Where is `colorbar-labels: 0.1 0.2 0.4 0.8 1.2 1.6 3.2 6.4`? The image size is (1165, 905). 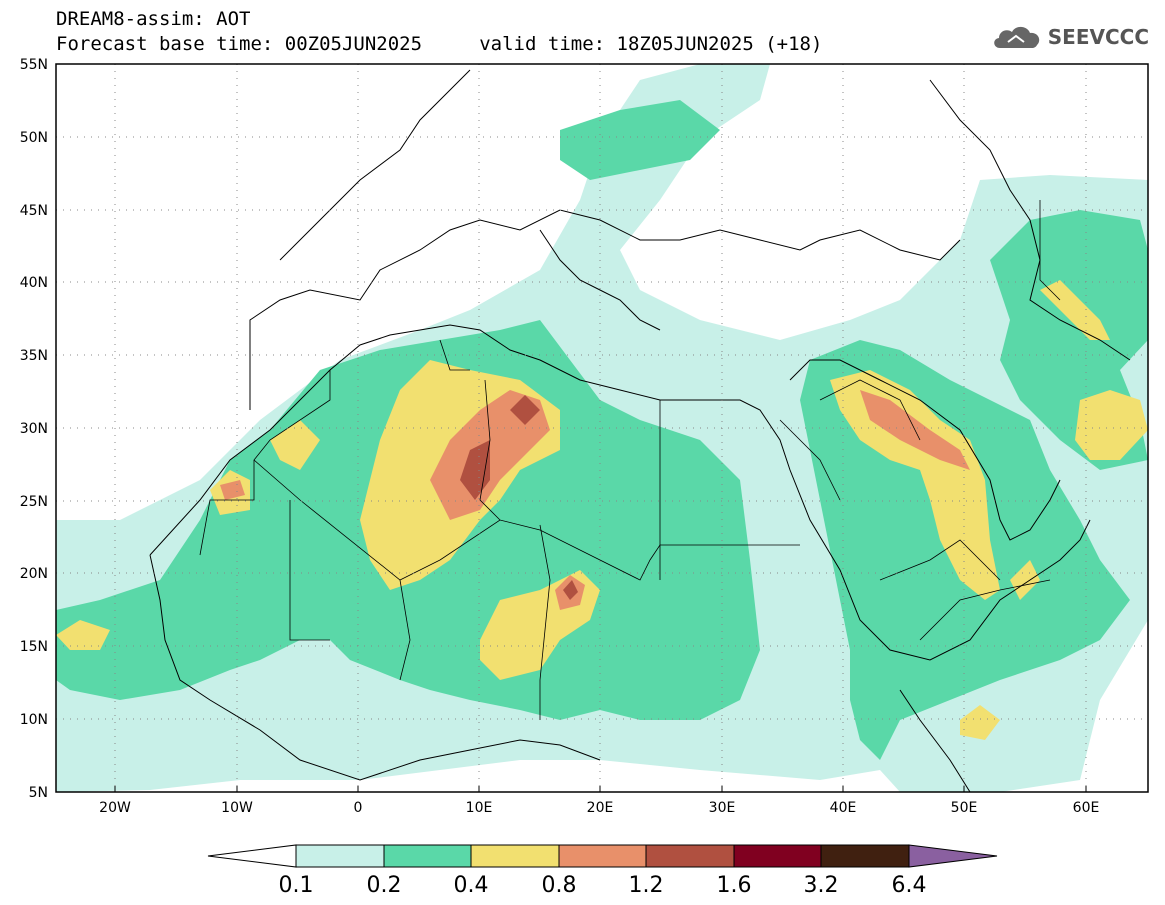
colorbar-labels: 0.1 0.2 0.4 0.8 1.2 1.6 3.2 6.4 is located at coordinates (603, 885).